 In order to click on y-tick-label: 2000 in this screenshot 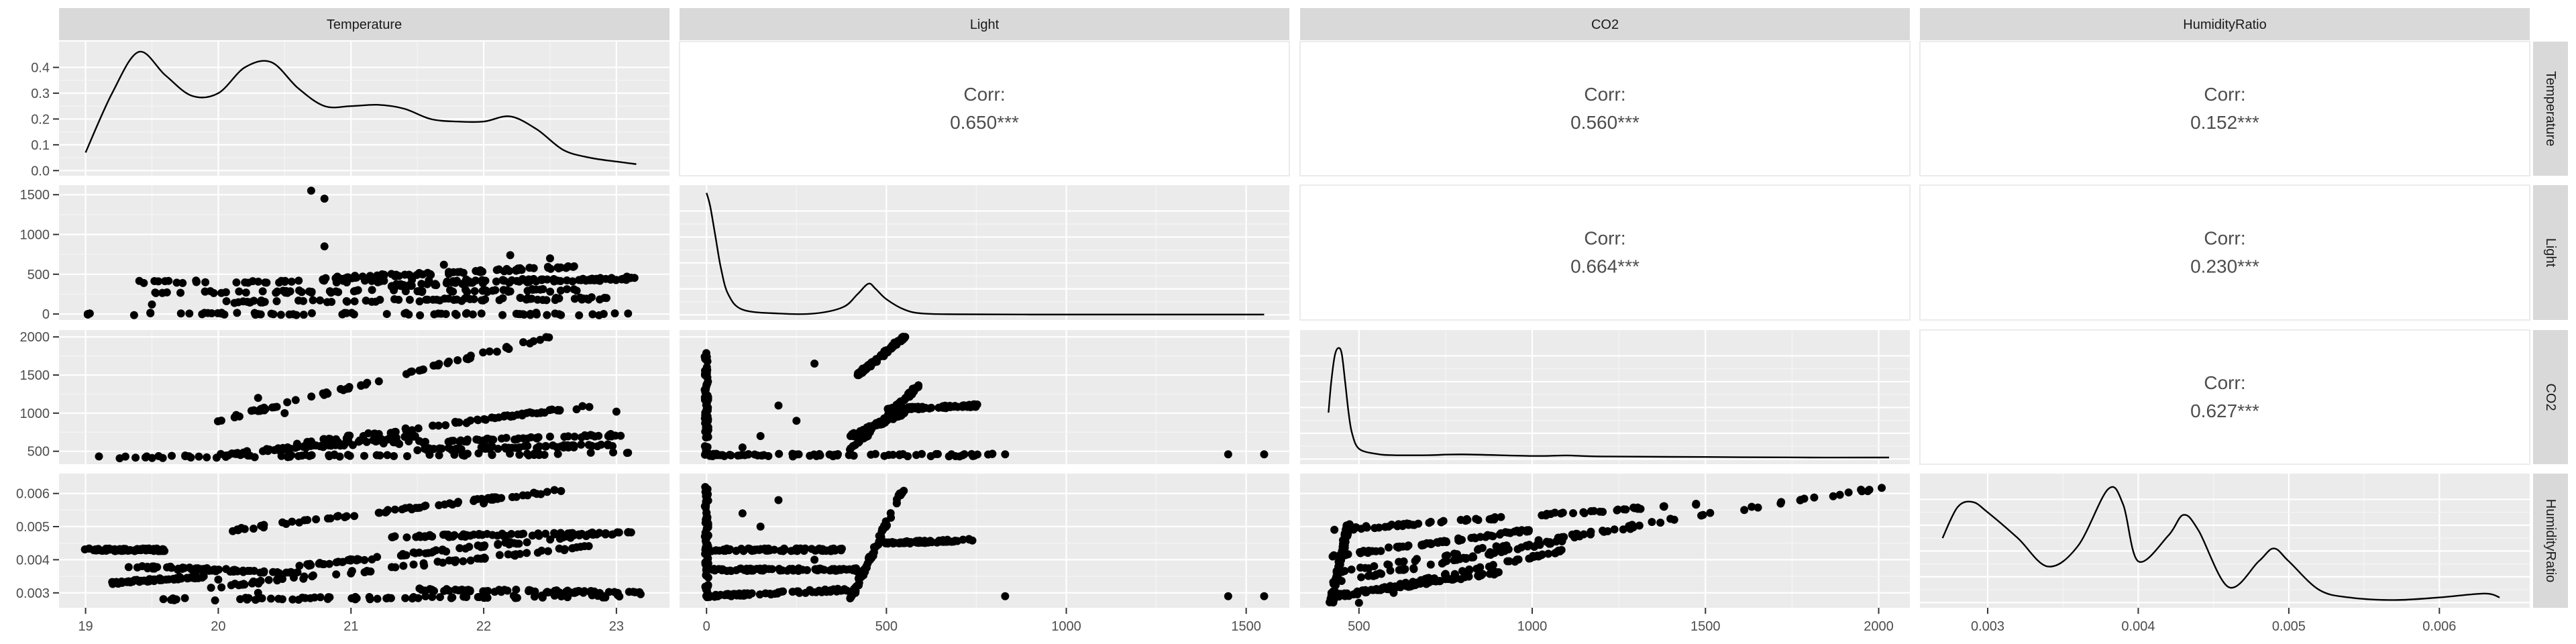, I will do `click(35, 337)`.